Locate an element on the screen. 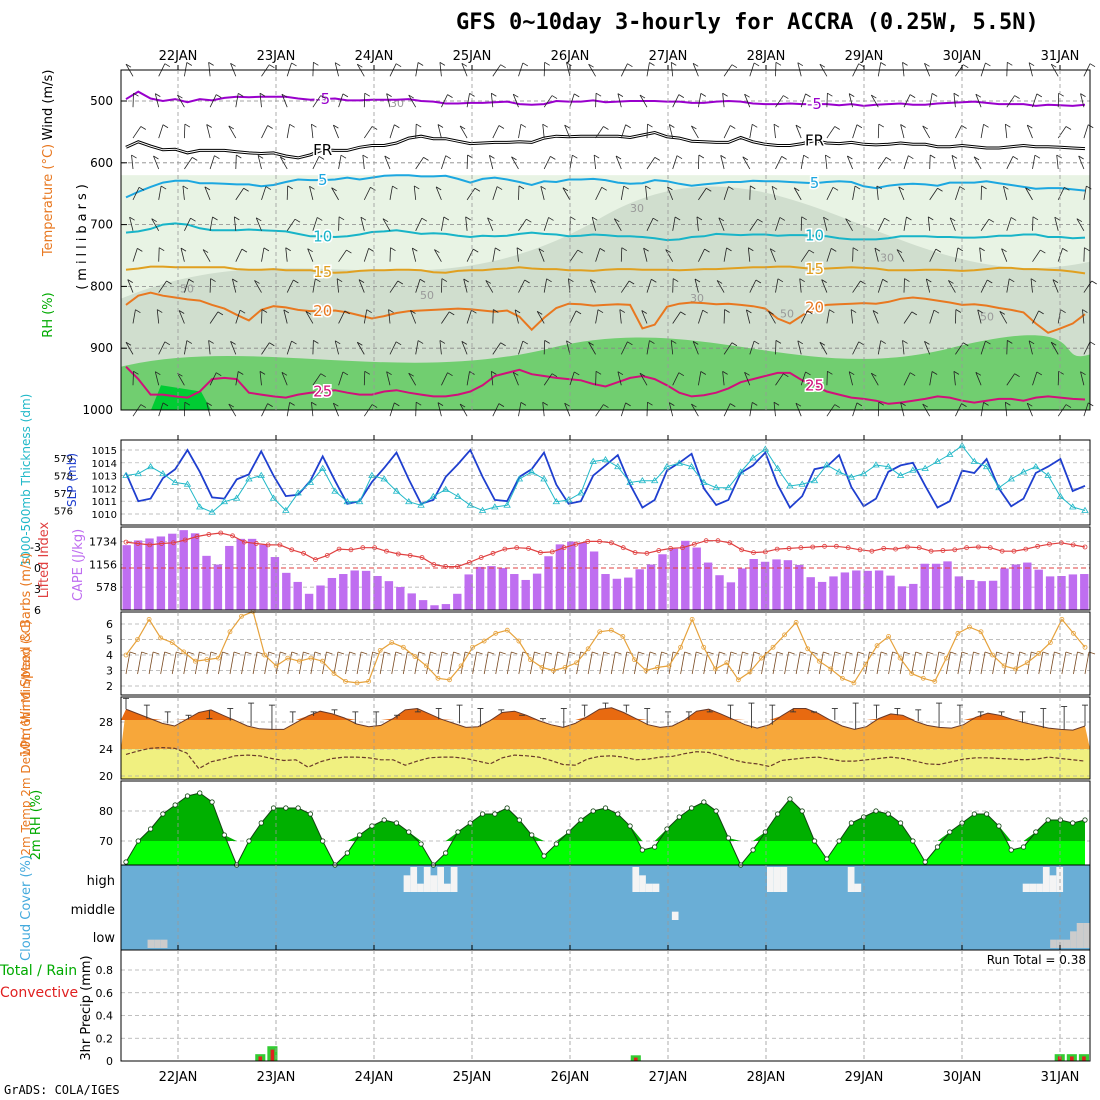 The height and width of the screenshot is (1100, 1100). temp-tick-label: 20 is located at coordinates (106, 776).